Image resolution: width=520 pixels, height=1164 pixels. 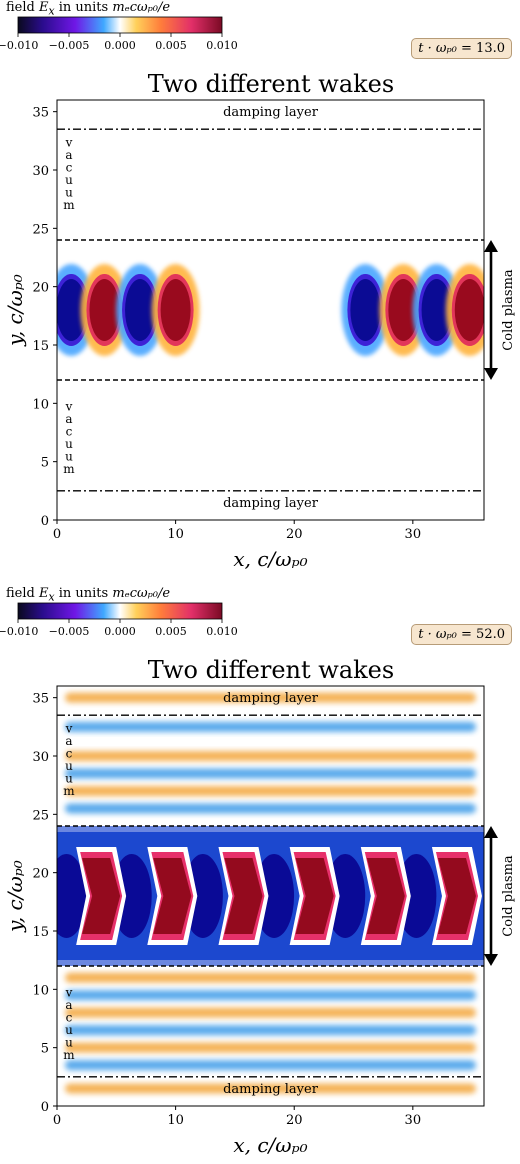 I want to click on plasma-edge-bottom, so click(x=270, y=963).